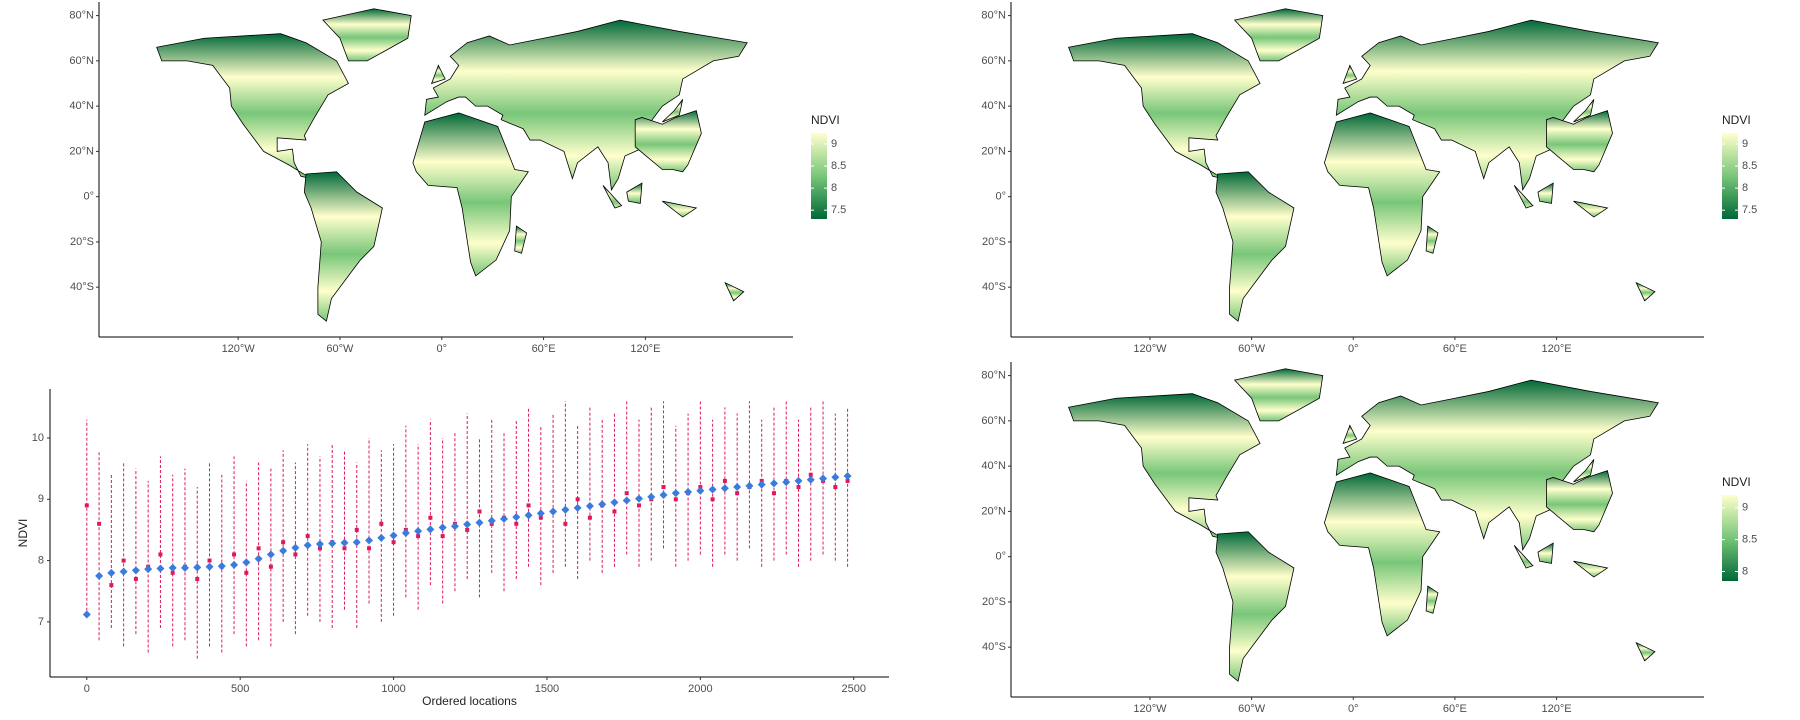 The width and height of the screenshot is (1800, 720). I want to click on world-map, so click(452, 165).